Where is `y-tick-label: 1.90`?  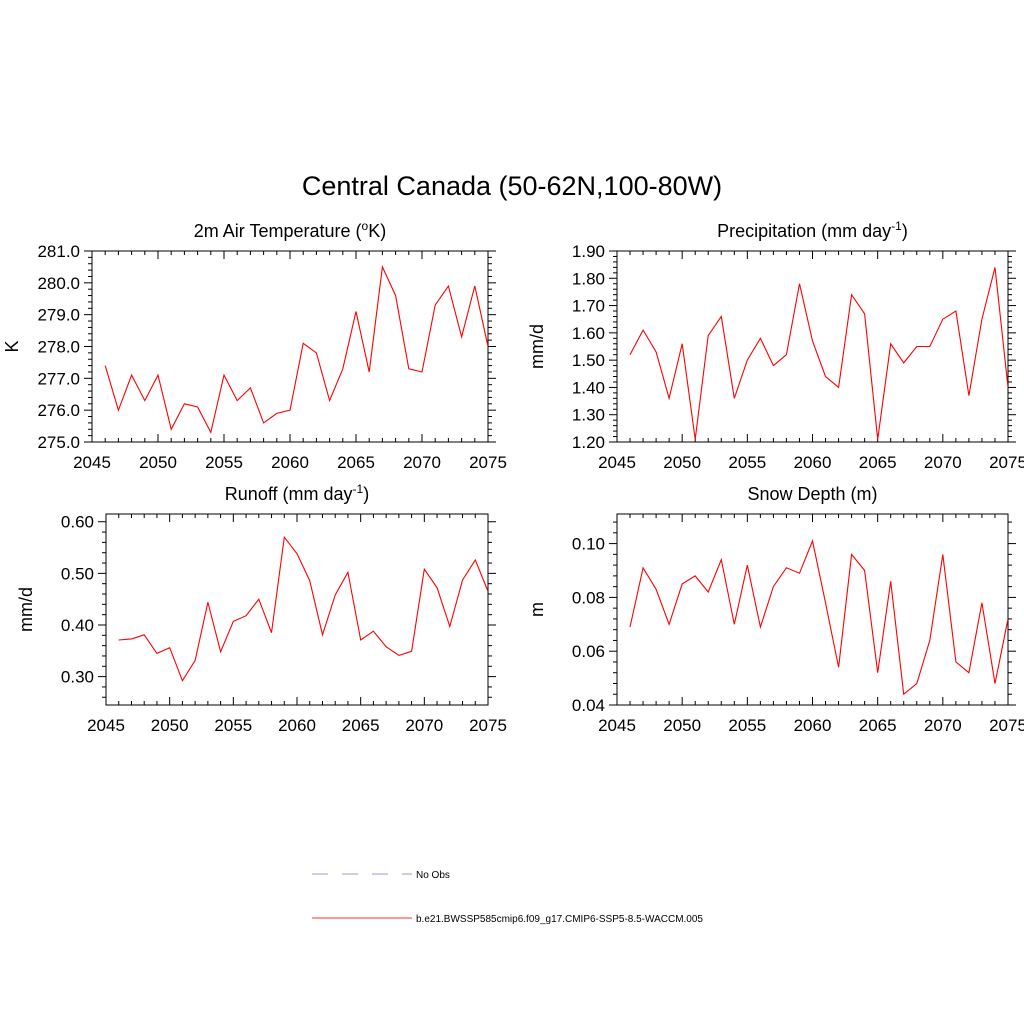
y-tick-label: 1.90 is located at coordinates (588, 251).